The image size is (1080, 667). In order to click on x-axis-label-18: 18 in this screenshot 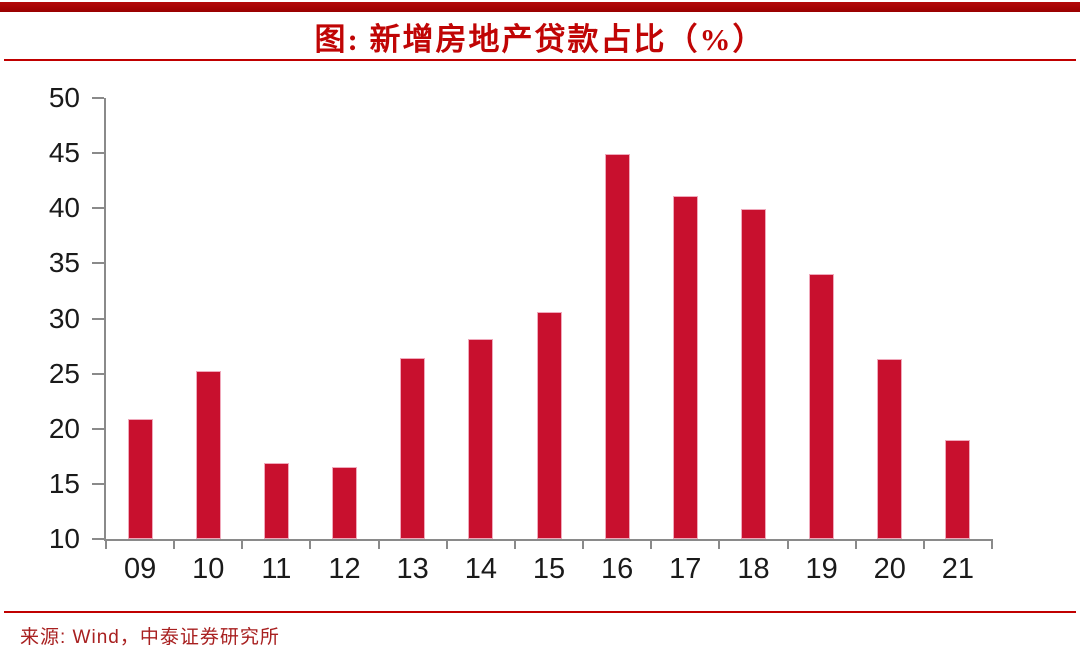, I will do `click(753, 569)`.